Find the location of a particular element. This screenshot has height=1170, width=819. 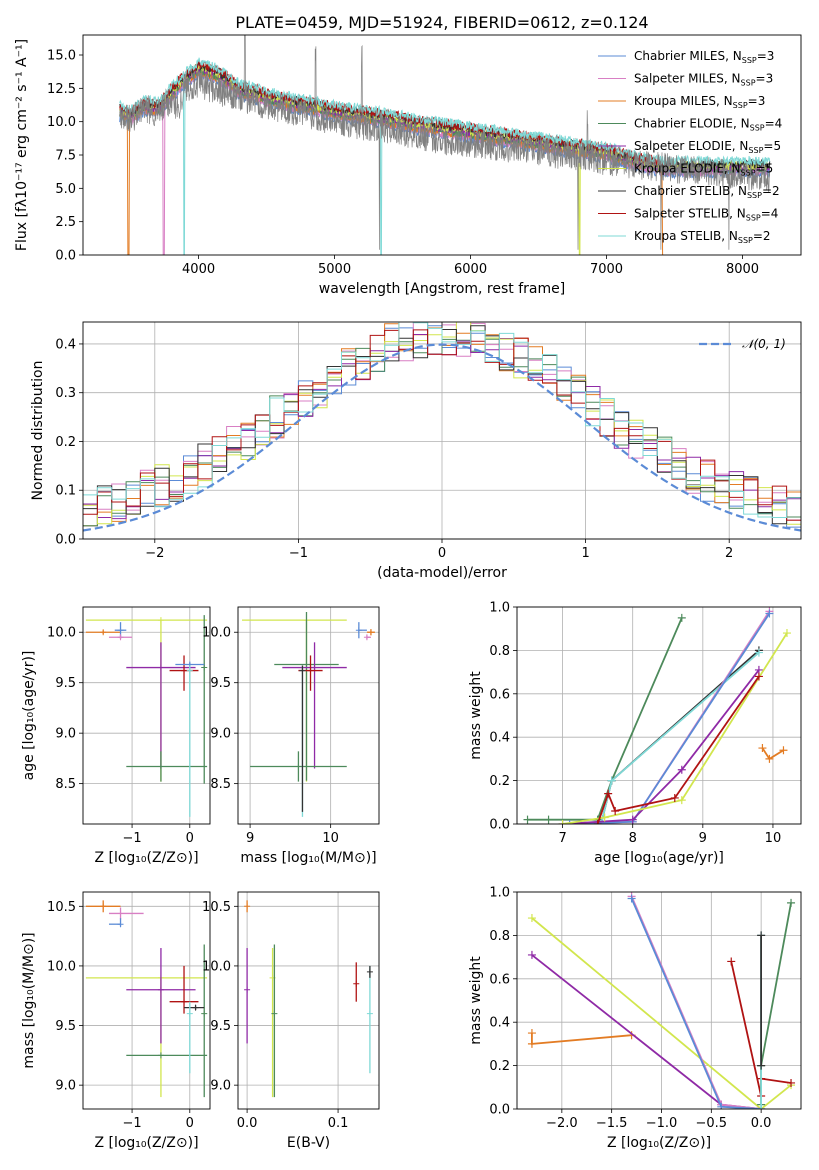

weight_vs_Z-xtick-label: 0.0 is located at coordinates (761, 1123).